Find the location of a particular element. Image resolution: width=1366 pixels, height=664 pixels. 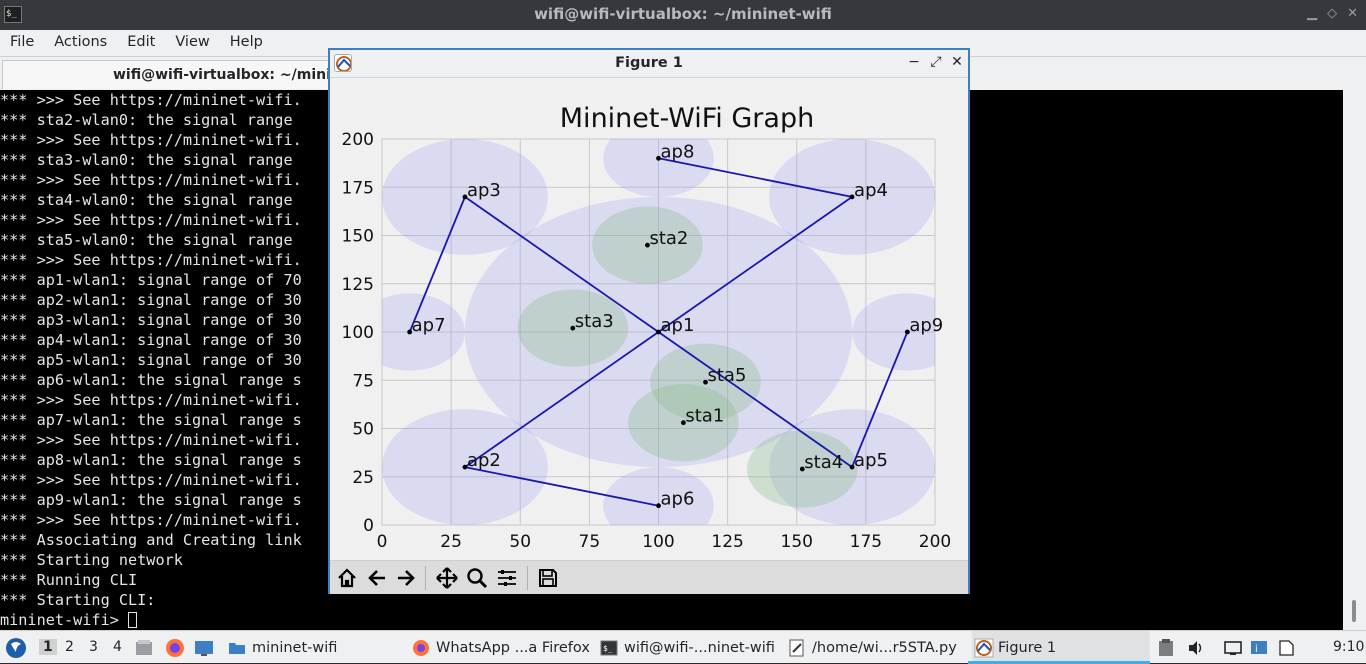

y-tick-label: 100 is located at coordinates (358, 333).